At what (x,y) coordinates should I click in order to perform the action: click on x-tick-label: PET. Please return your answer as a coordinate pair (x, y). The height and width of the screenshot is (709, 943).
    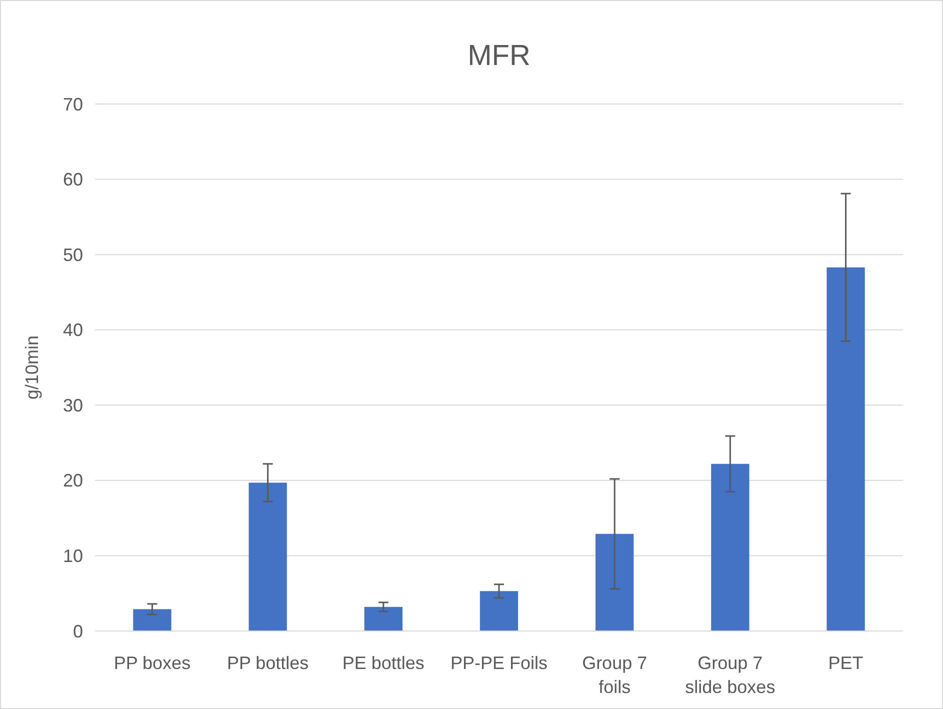
    Looking at the image, I should click on (846, 663).